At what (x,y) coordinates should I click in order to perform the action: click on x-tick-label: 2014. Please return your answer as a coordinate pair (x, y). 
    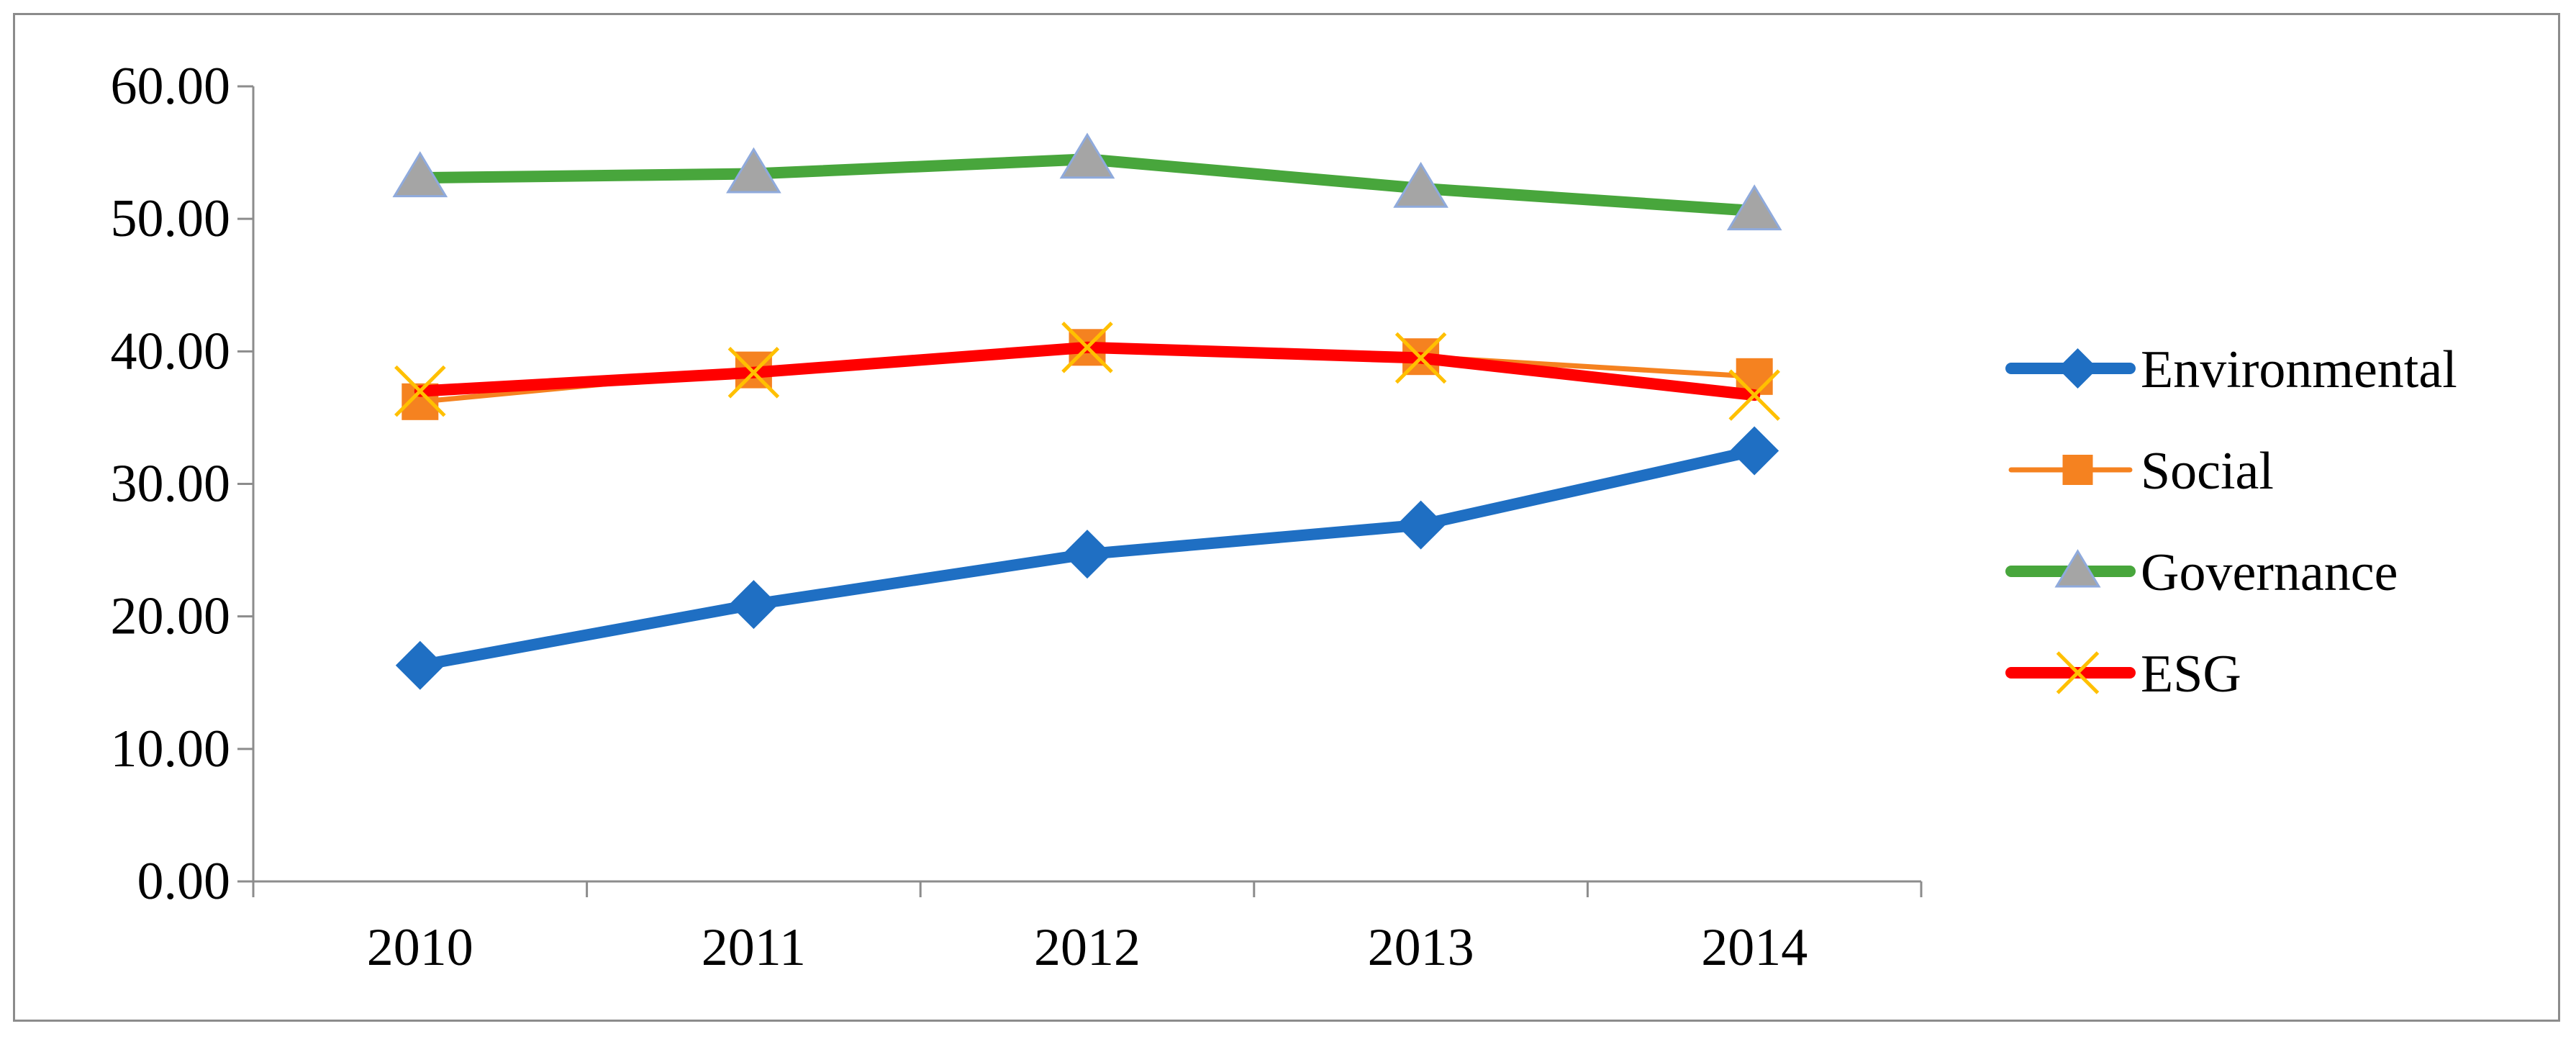
    Looking at the image, I should click on (1755, 947).